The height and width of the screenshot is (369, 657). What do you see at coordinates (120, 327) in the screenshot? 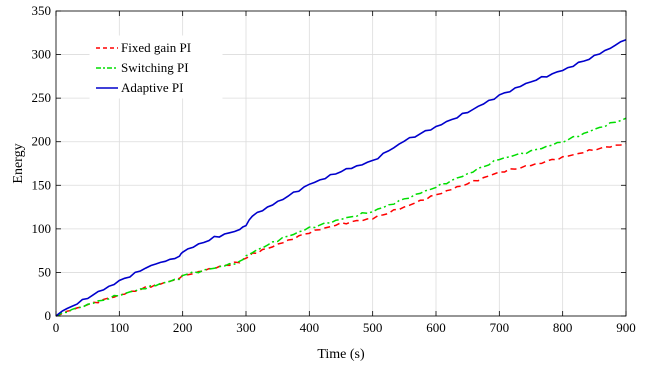
I see `x-tick-label: 100` at bounding box center [120, 327].